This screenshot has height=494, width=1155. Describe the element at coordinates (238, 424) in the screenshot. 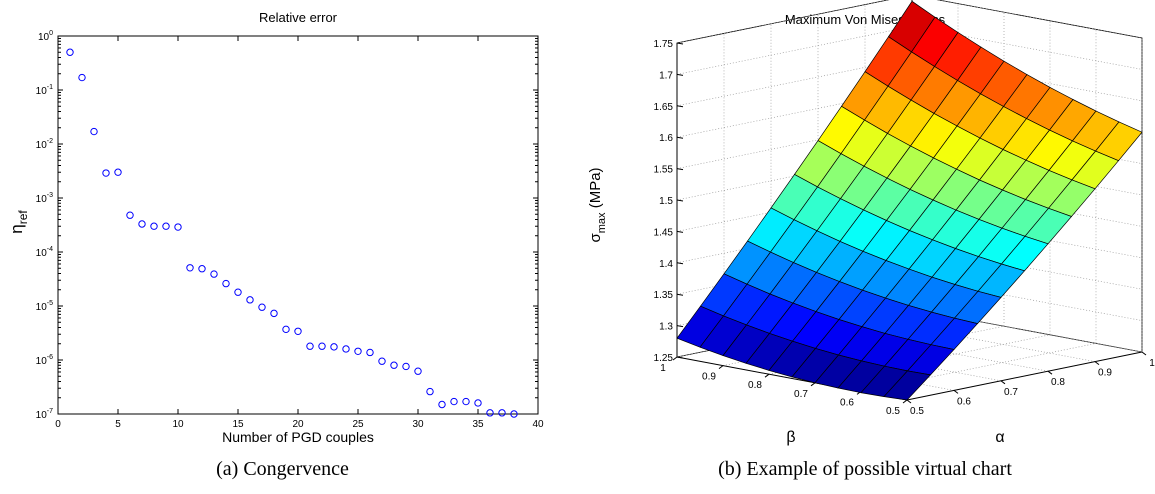

I see `x-tick-label: 15` at that location.